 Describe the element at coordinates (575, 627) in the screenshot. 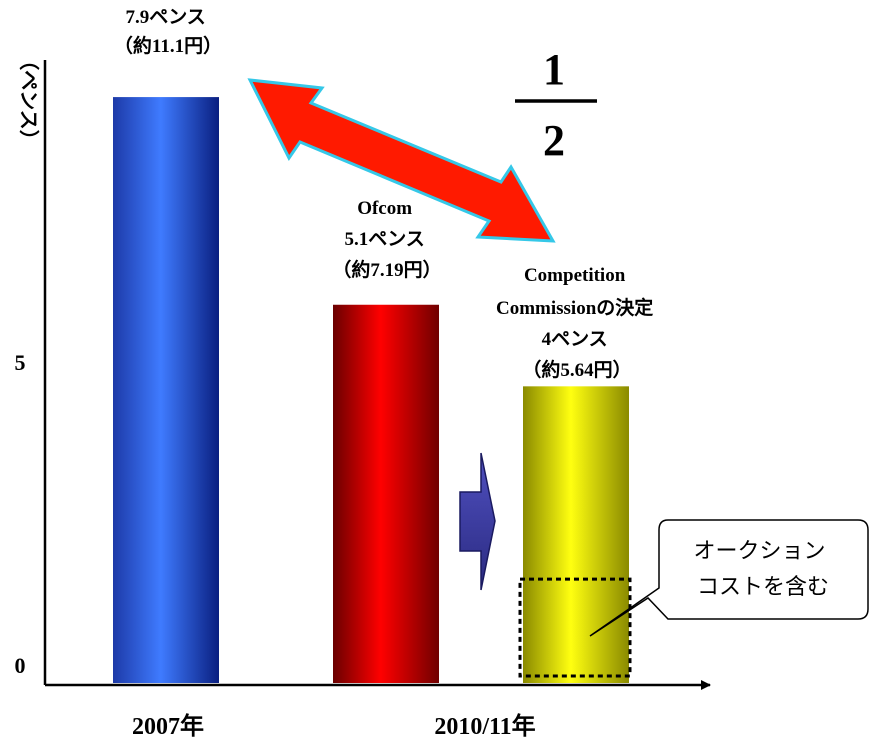

I see `auction-cost-box` at that location.